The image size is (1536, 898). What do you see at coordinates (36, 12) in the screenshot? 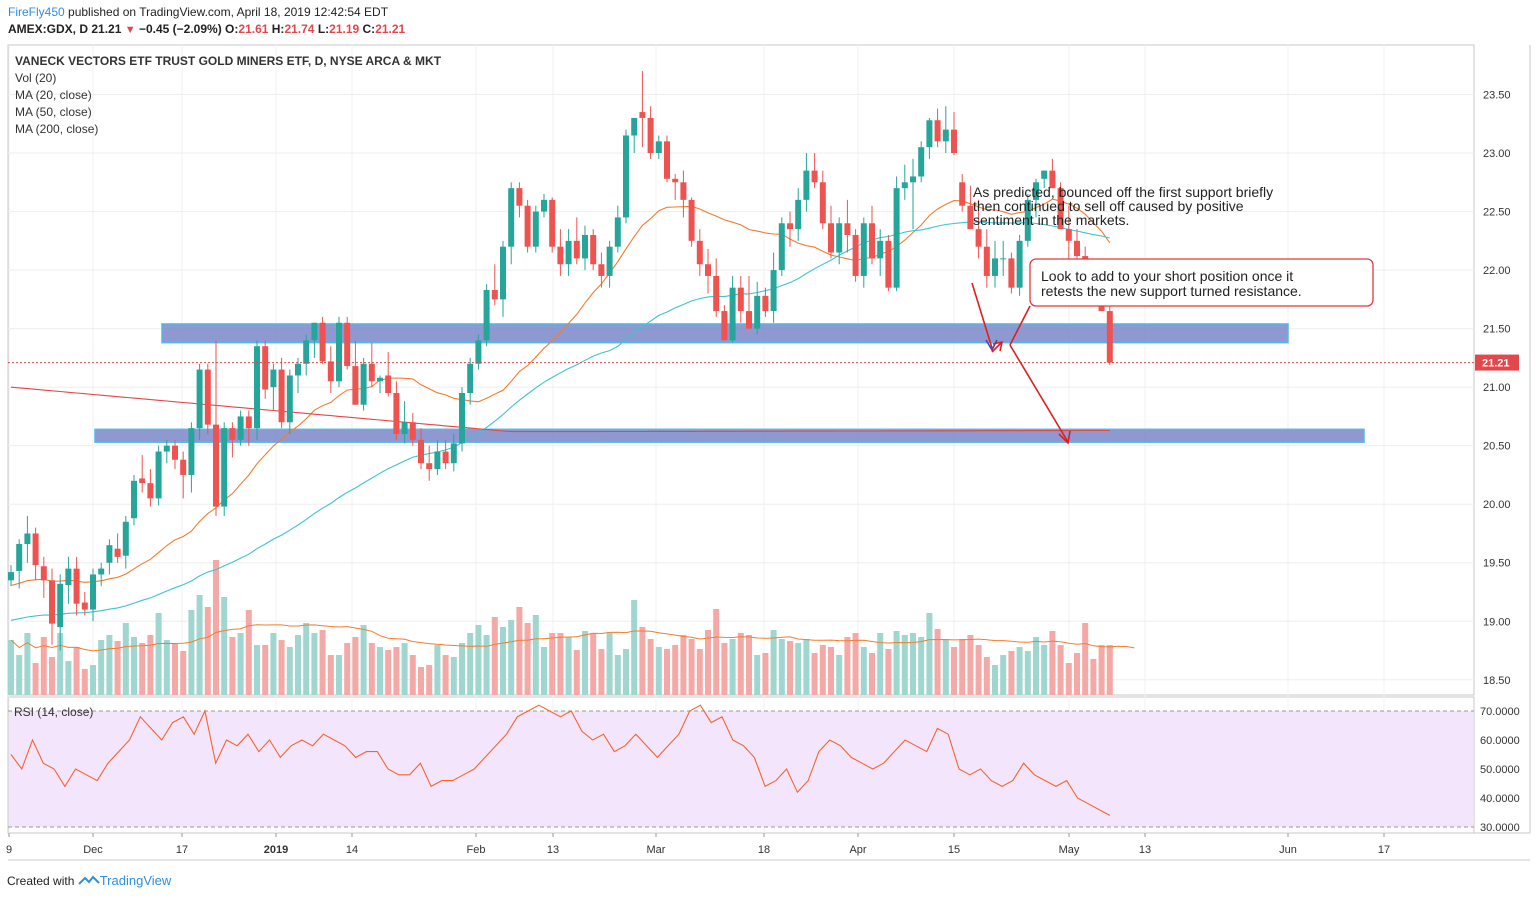
I see `author-name: FireFly450` at bounding box center [36, 12].